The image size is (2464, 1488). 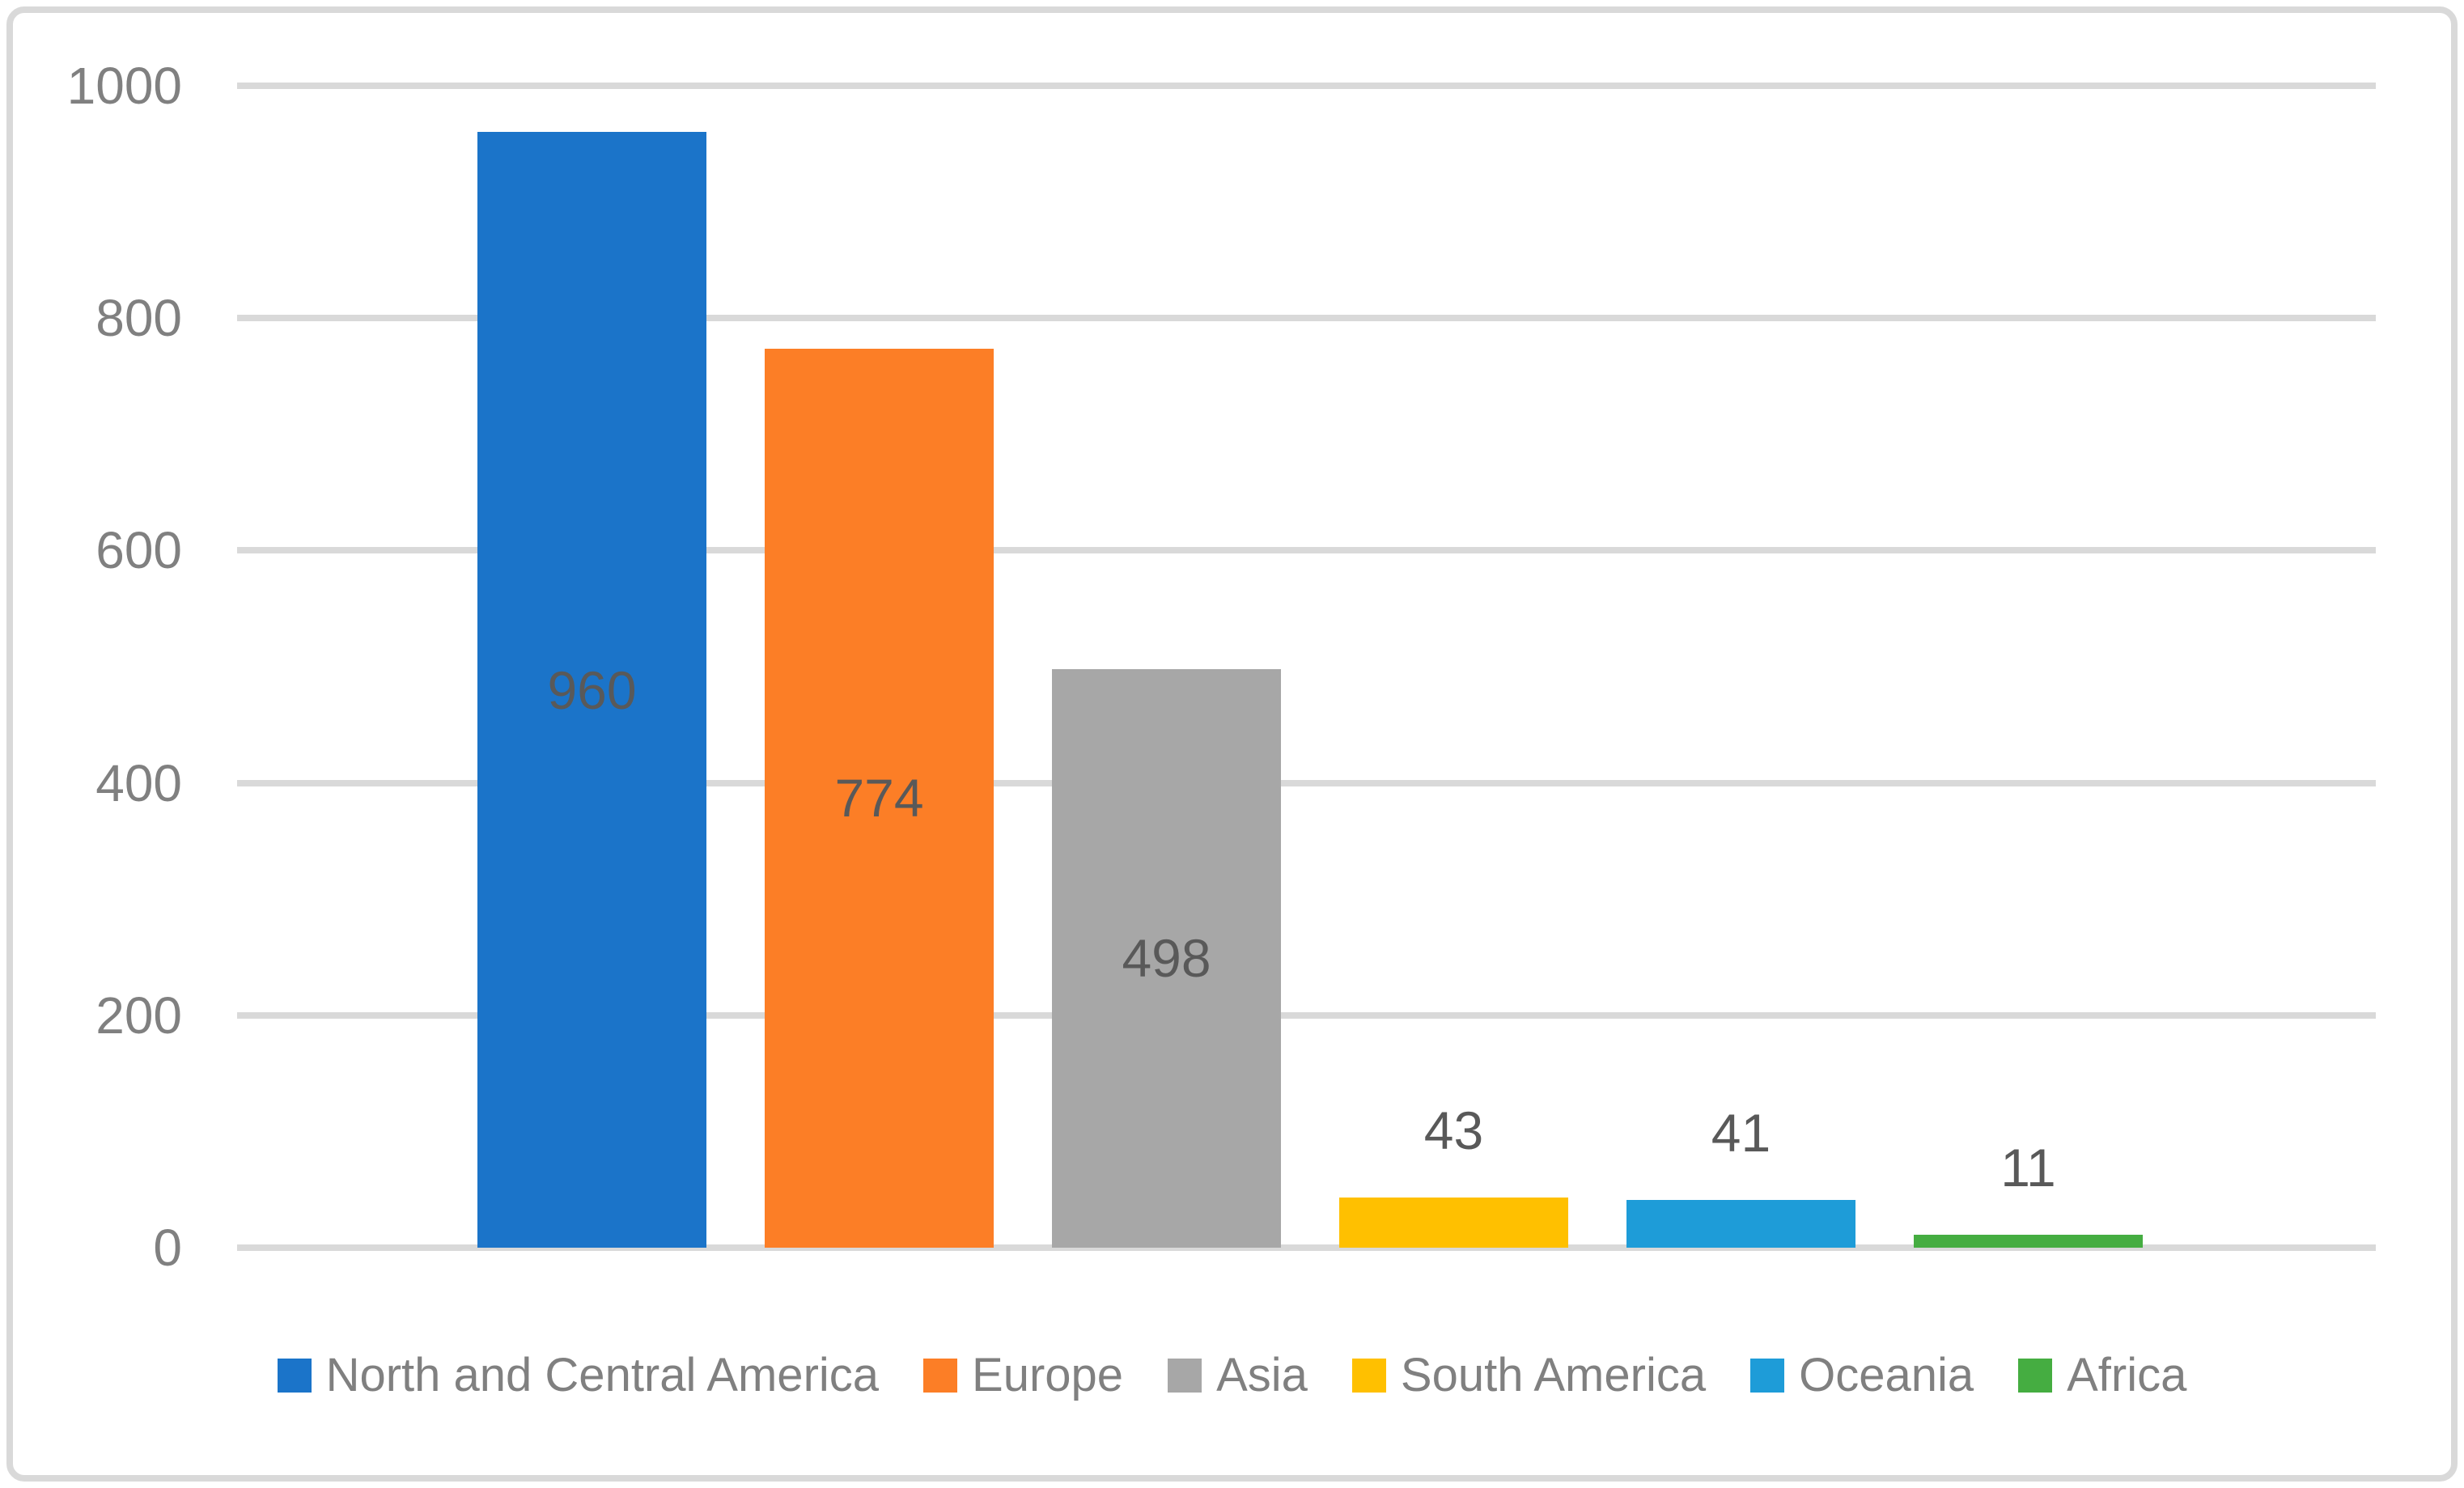 What do you see at coordinates (1185, 1376) in the screenshot?
I see `legend-swatch-asia` at bounding box center [1185, 1376].